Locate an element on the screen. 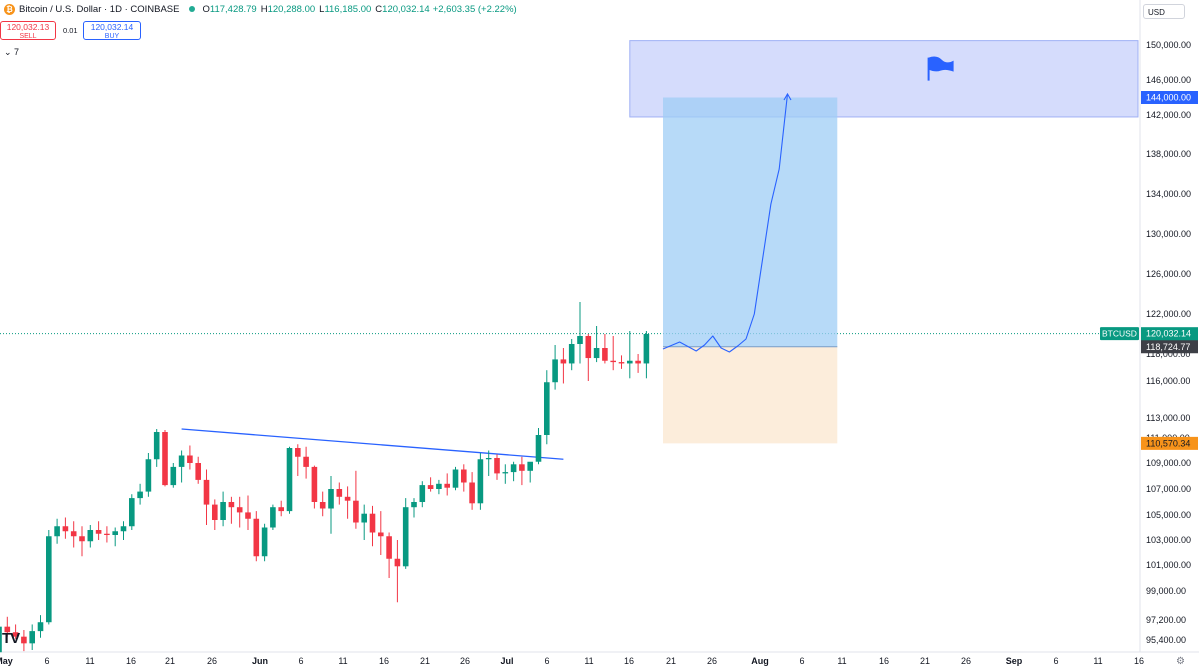 The image size is (1199, 669). entry-price-label-bg is located at coordinates (1169, 347).